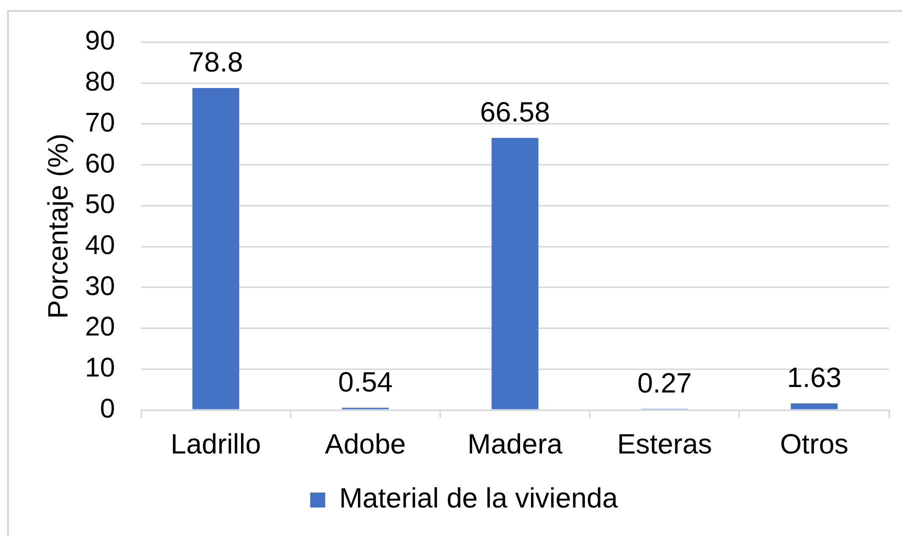 The height and width of the screenshot is (536, 904). I want to click on x-tick-label: Otros, so click(814, 444).